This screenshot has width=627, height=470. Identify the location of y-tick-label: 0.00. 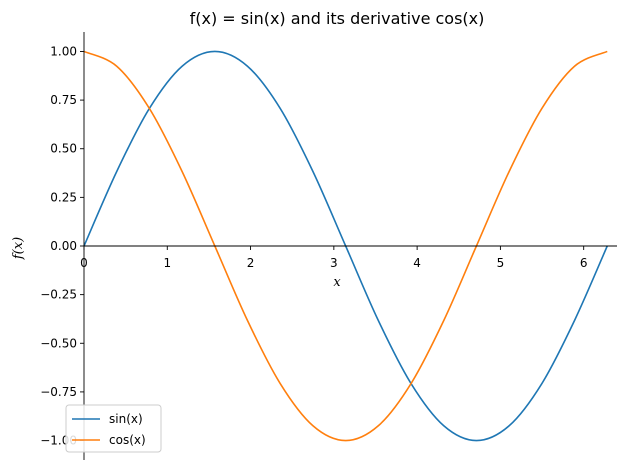
(63, 246).